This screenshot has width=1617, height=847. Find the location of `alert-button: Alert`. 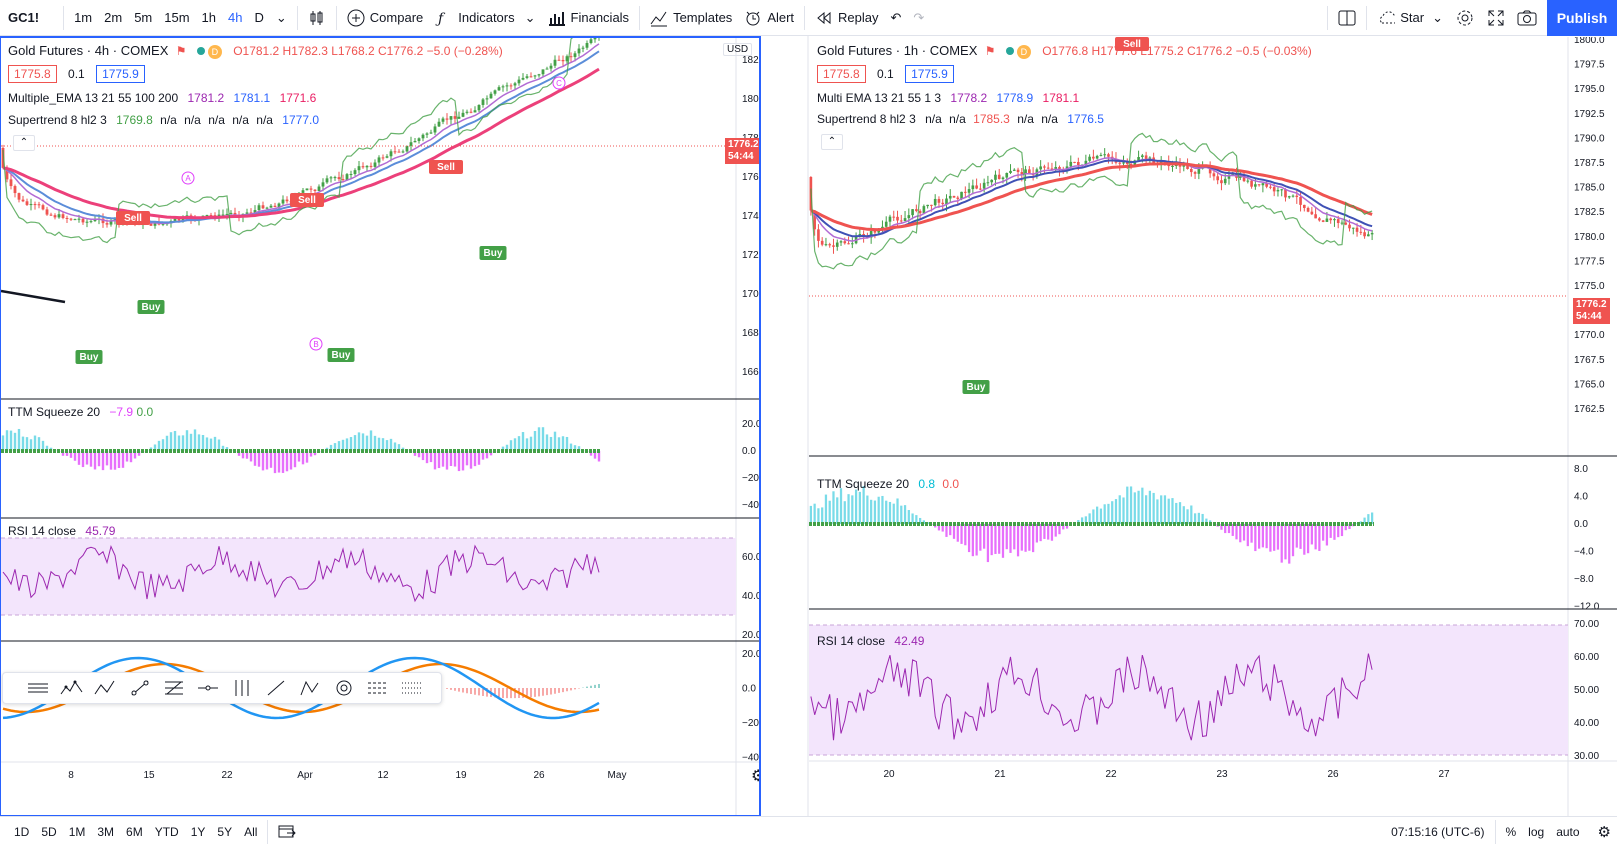

alert-button: Alert is located at coordinates (769, 18).